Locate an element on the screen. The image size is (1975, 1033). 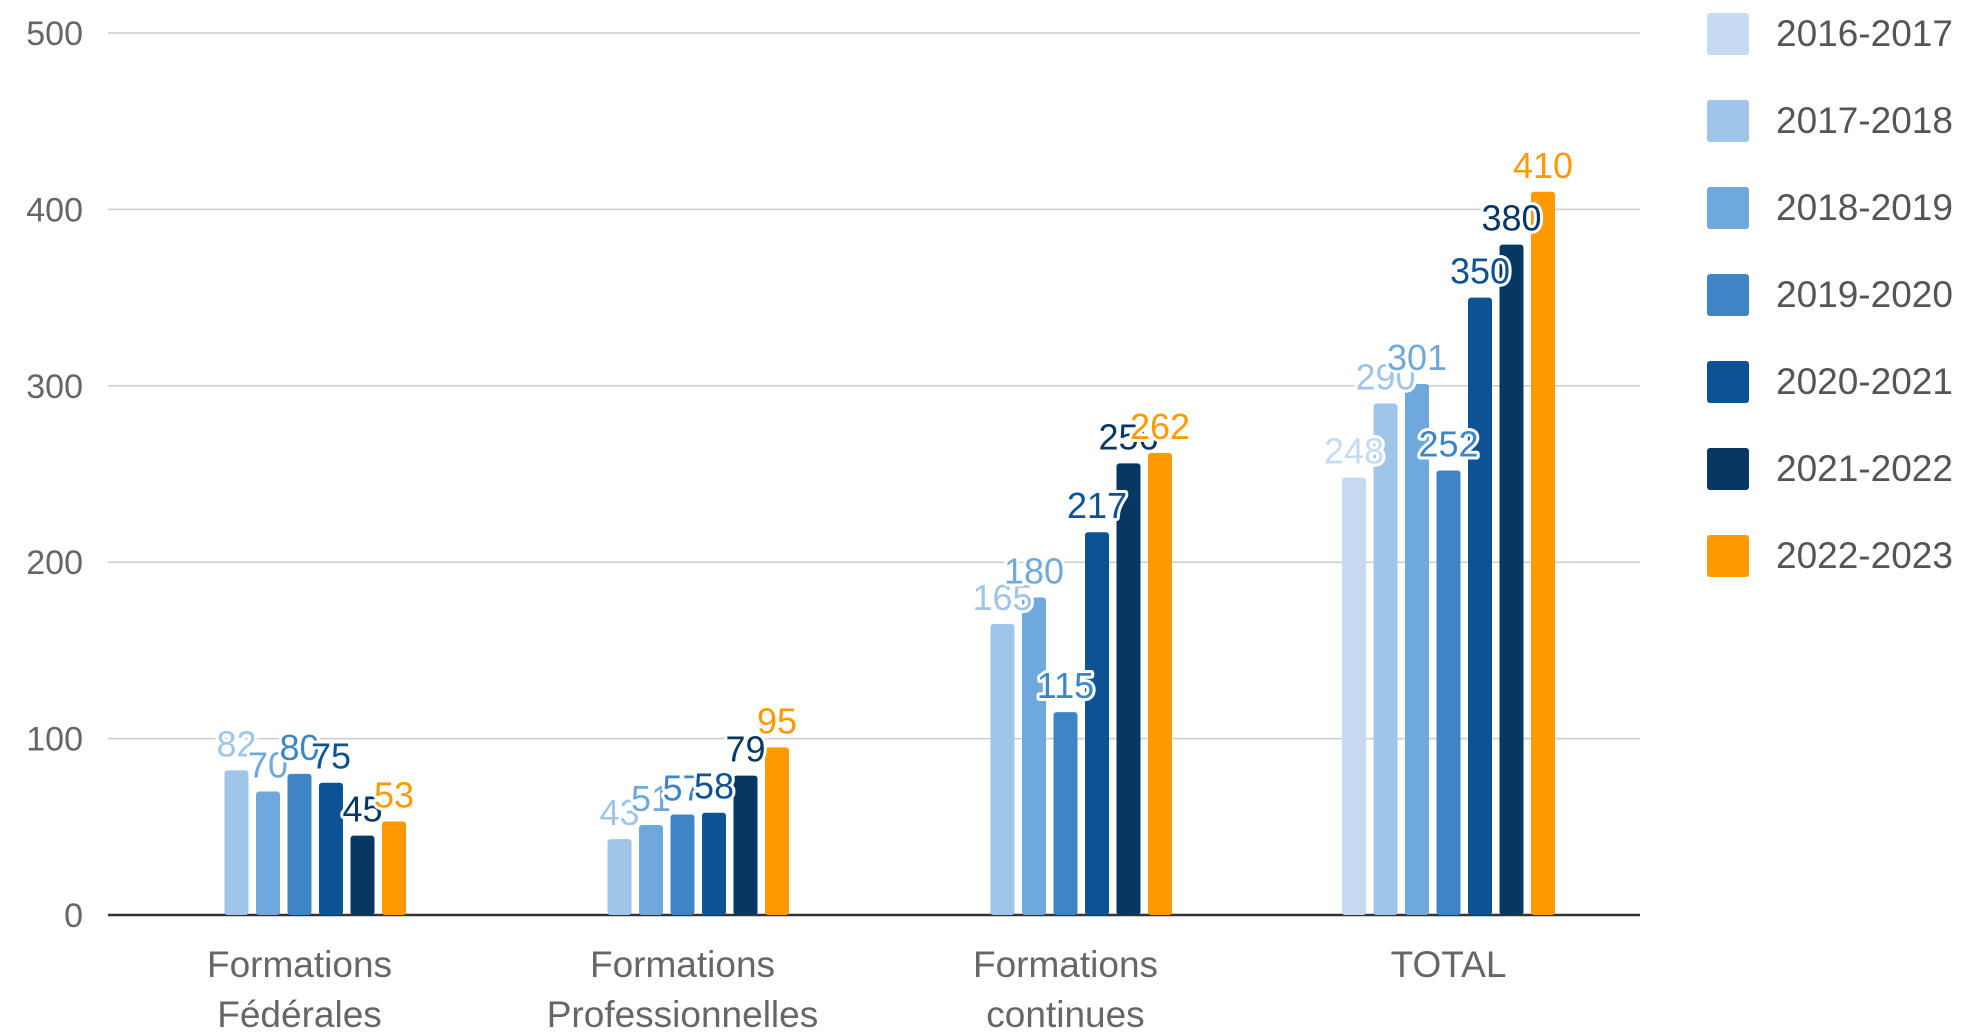
data-label: 248 is located at coordinates (1354, 451).